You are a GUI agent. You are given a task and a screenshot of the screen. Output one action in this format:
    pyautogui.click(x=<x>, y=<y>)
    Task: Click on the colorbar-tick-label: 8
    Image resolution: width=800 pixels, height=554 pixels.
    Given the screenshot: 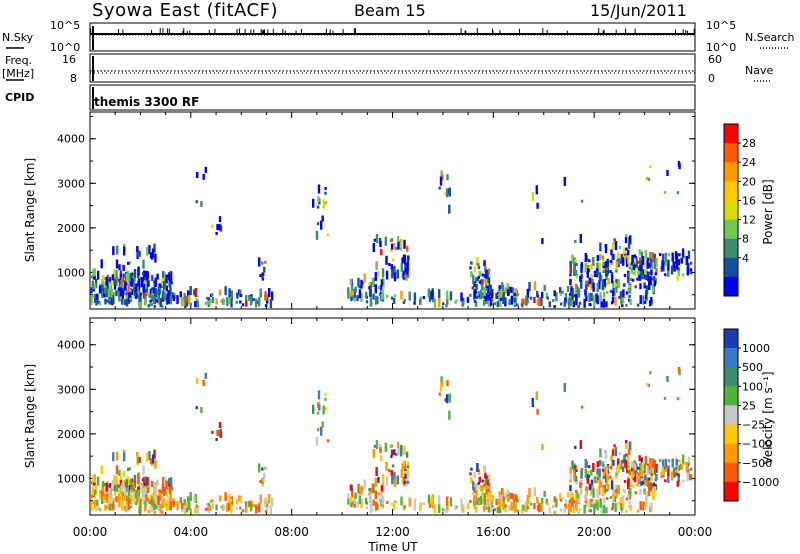 What is the action you would take?
    pyautogui.click(x=745, y=239)
    